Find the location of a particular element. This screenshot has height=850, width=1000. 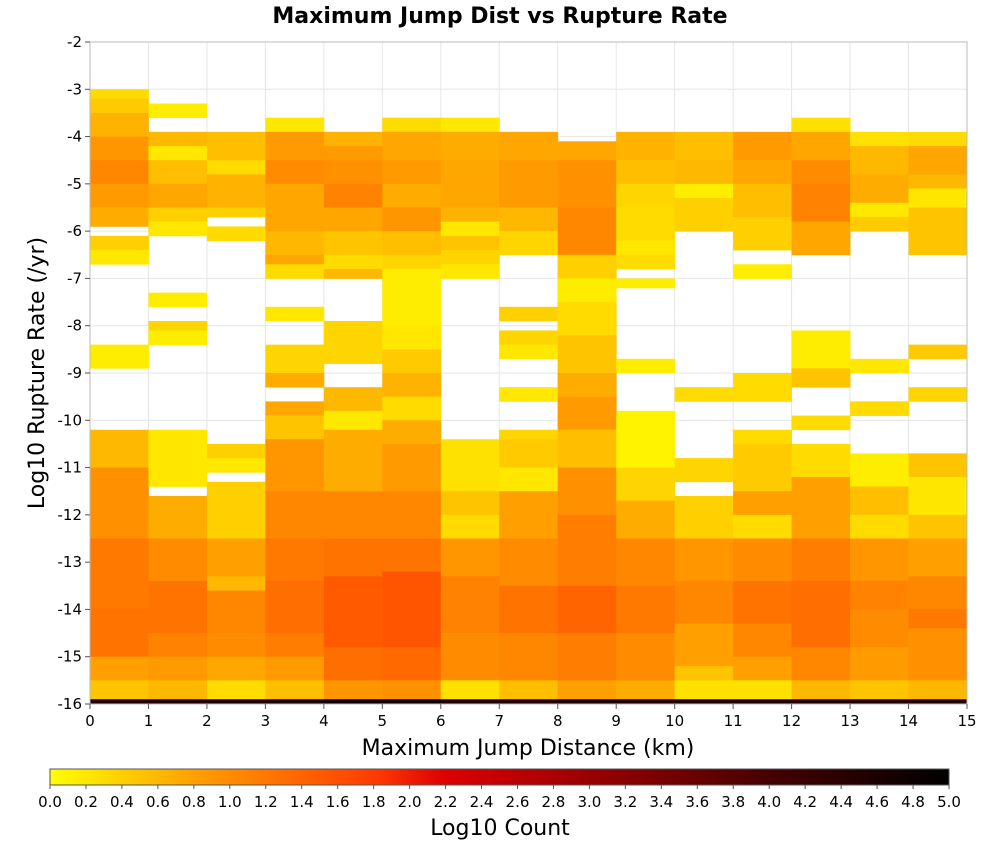

y-tick-label: -8 is located at coordinates (74, 326).